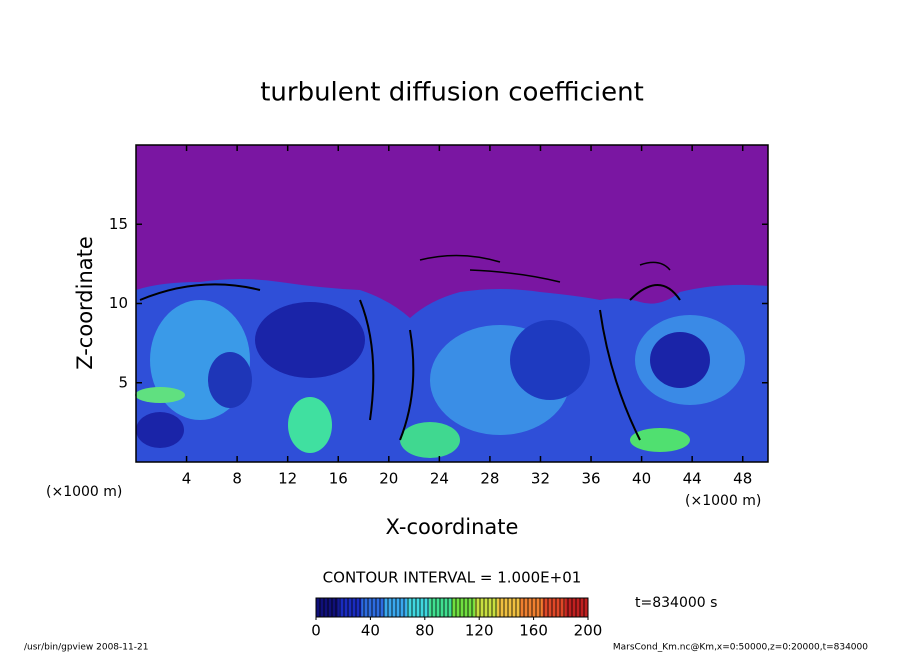  I want to click on colorbar-tick-label: 160, so click(533, 631).